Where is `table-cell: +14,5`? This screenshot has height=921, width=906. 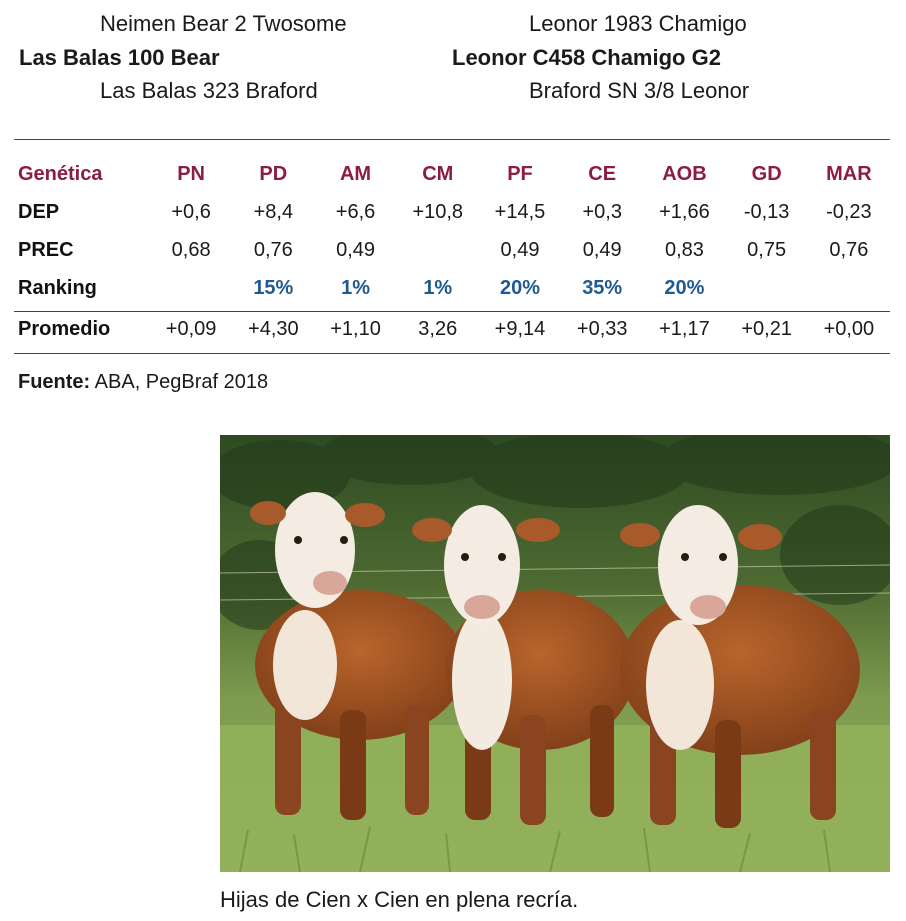
table-cell: +14,5 is located at coordinates (520, 211).